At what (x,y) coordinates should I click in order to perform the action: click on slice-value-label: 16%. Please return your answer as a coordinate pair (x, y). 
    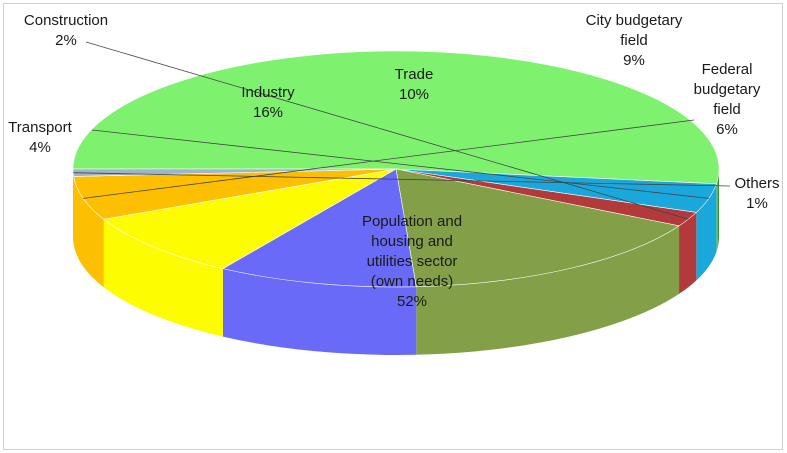
    Looking at the image, I should click on (268, 112).